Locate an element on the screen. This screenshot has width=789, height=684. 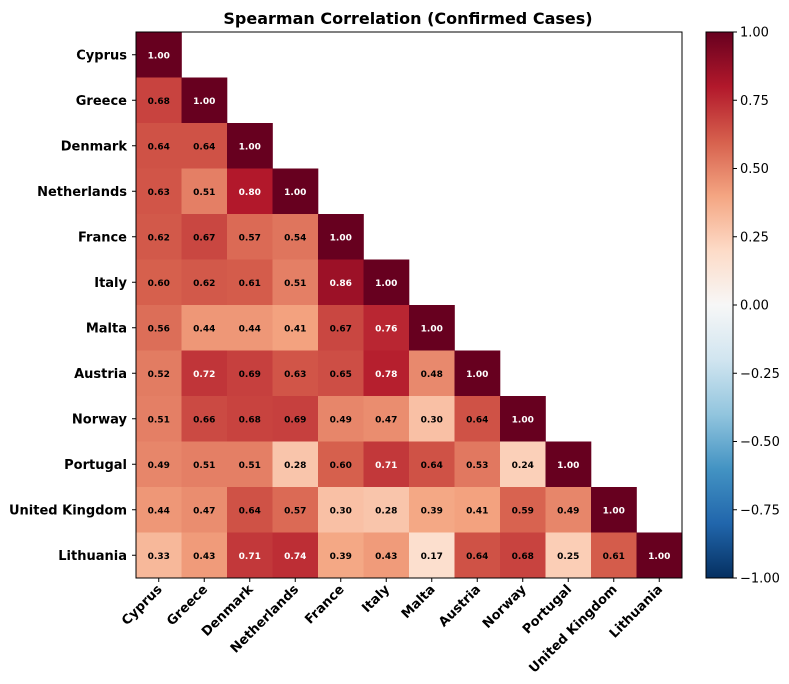
row-label: Denmark is located at coordinates (94, 146).